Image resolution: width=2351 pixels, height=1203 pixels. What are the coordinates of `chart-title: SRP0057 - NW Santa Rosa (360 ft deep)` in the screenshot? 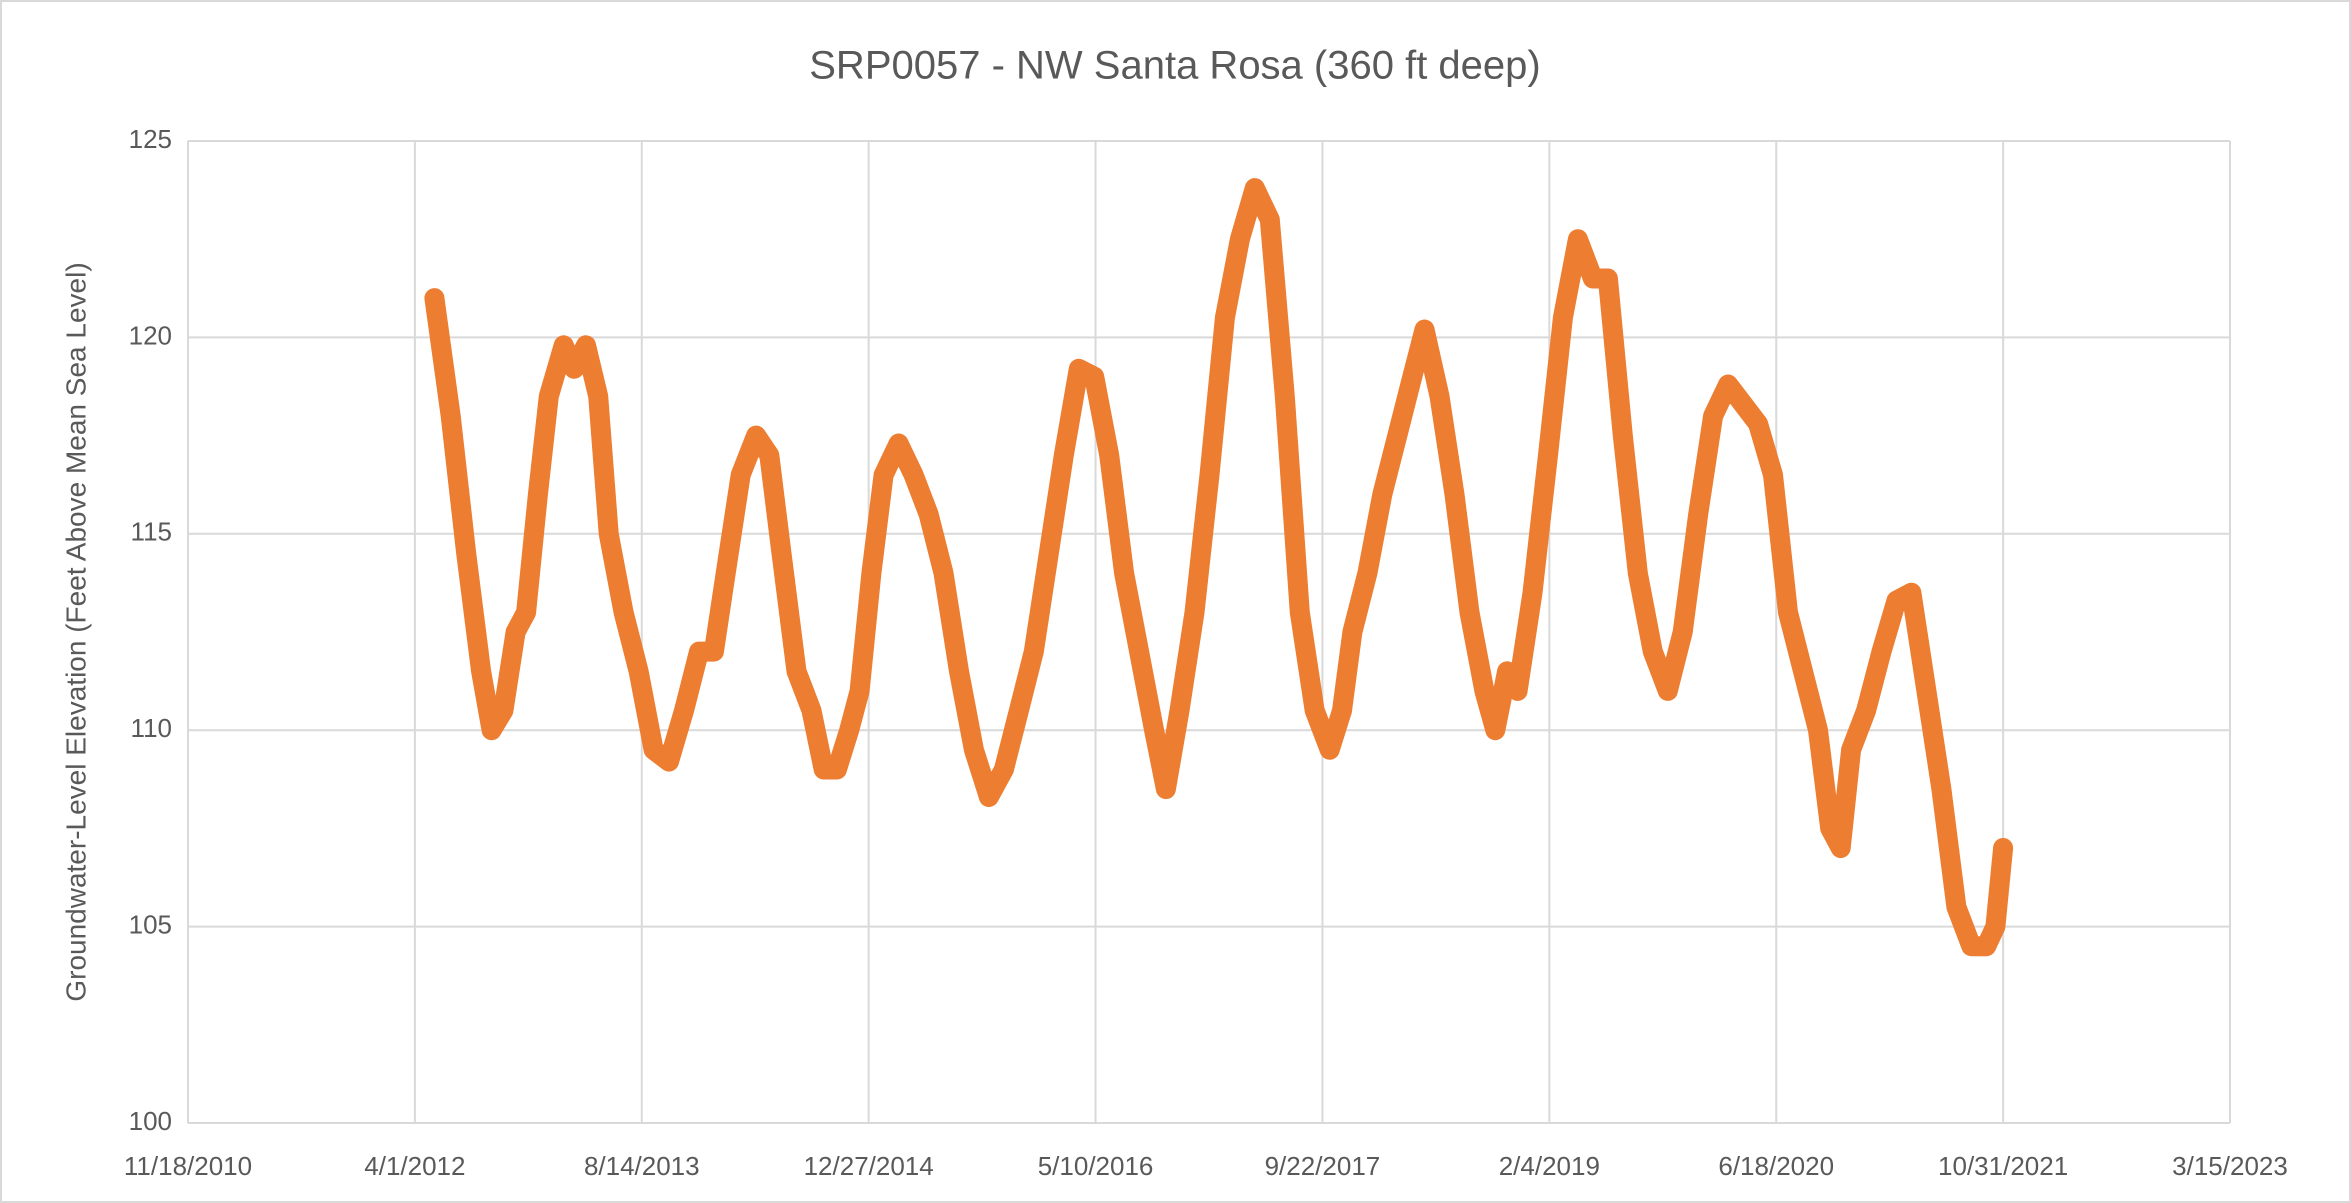 It's located at (1174, 66).